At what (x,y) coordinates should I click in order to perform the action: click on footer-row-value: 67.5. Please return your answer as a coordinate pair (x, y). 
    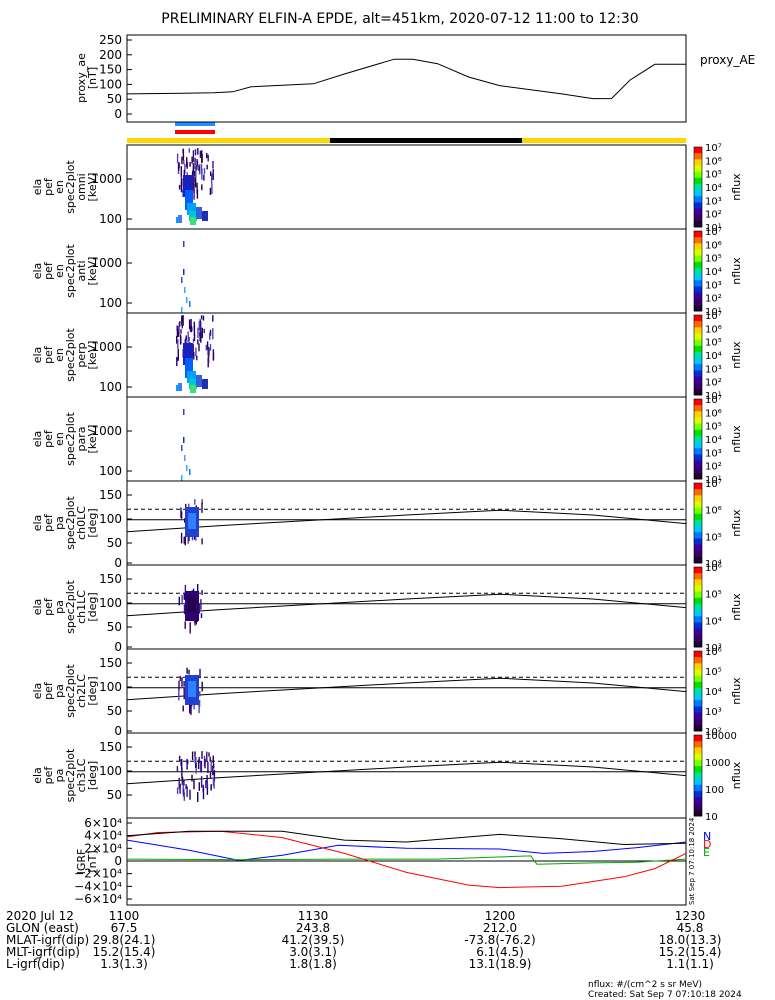
    Looking at the image, I should click on (124, 928).